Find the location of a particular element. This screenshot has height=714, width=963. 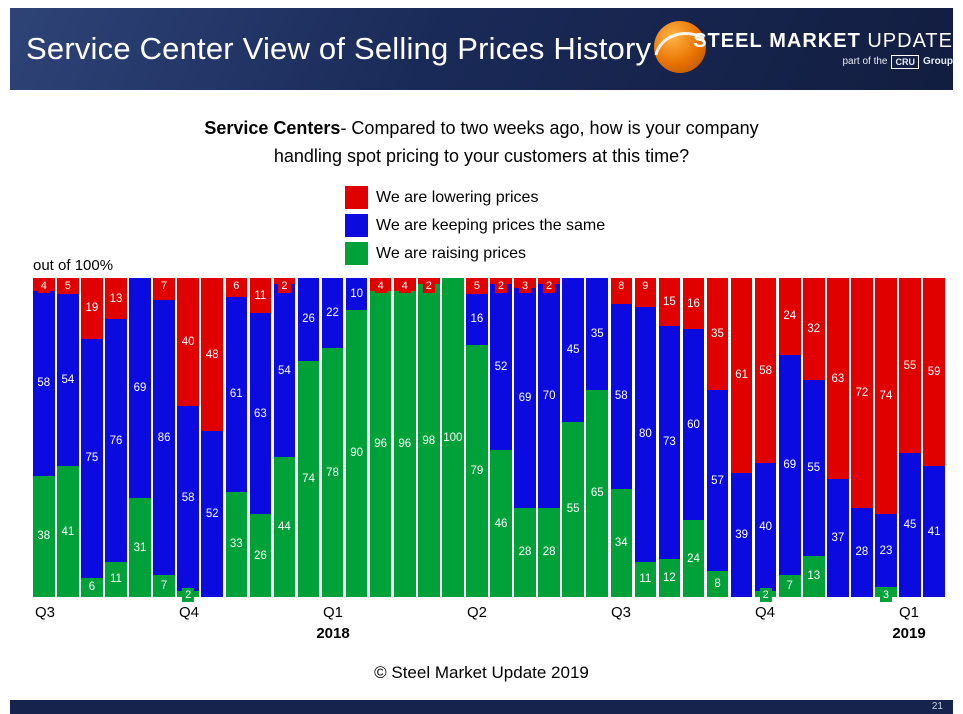

smu-logo-tagline: part of the CRU Group is located at coordinates (823, 61).